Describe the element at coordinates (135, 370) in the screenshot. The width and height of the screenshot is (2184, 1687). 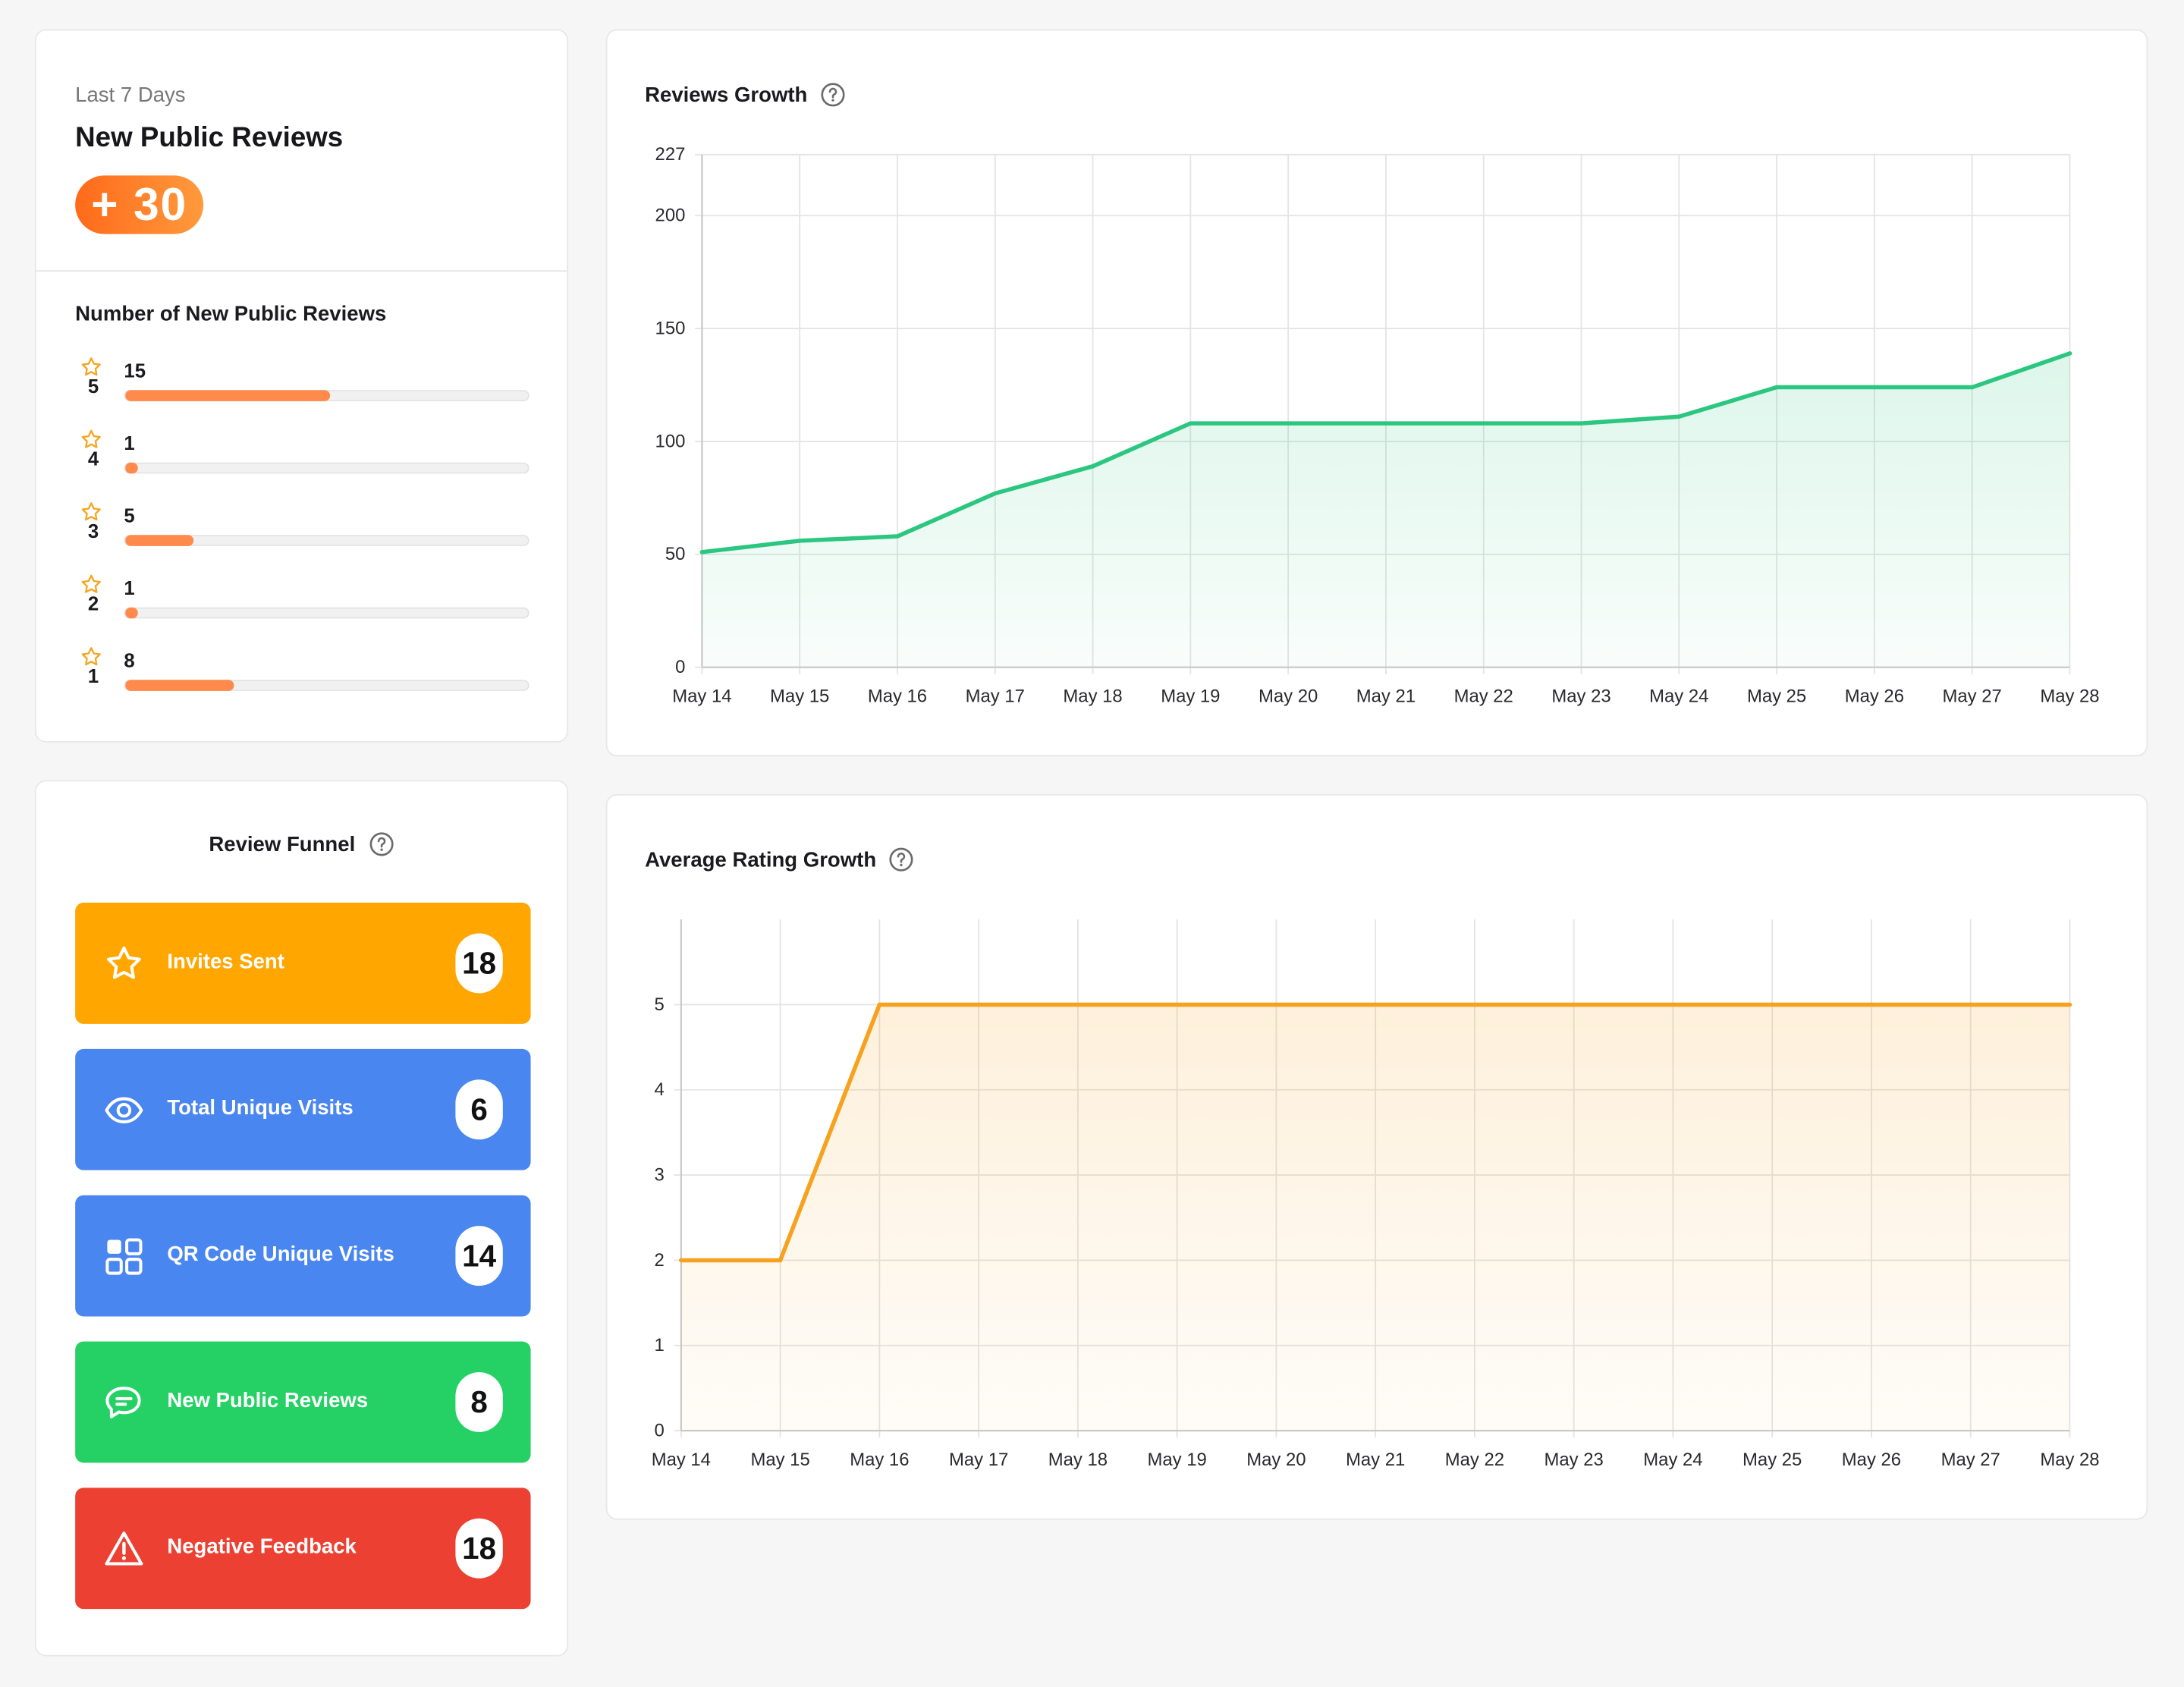
I see `rating-count: 15` at that location.